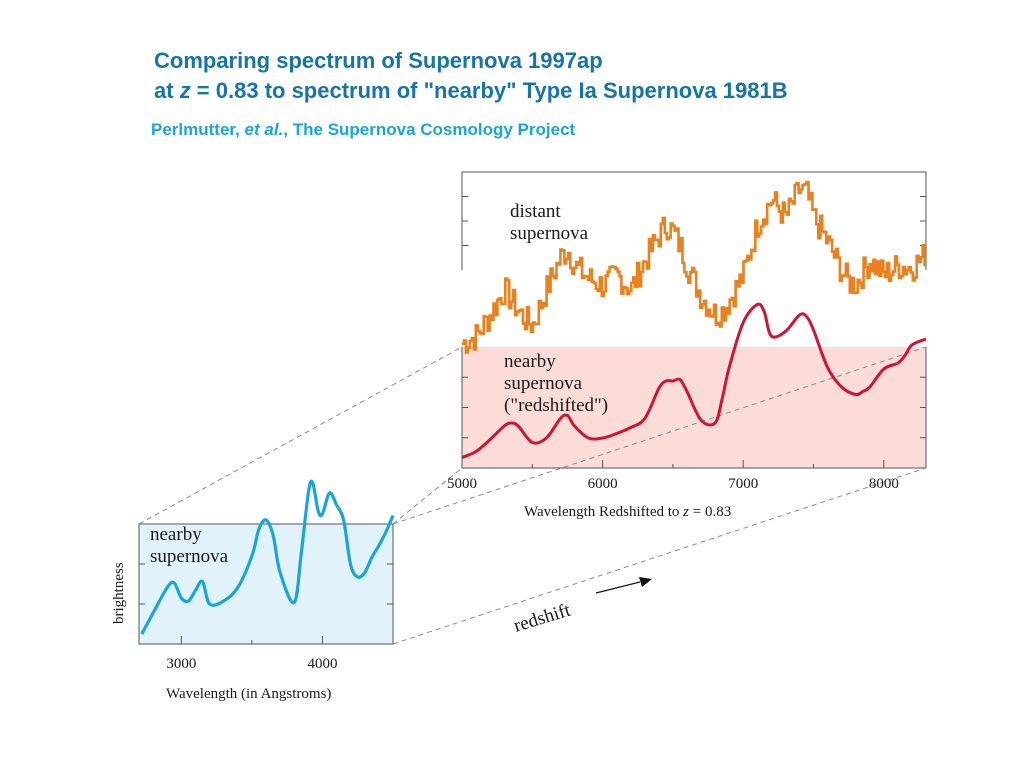 The height and width of the screenshot is (768, 1024). What do you see at coordinates (119, 593) in the screenshot?
I see `nearby-panel-ylabel: brightness` at bounding box center [119, 593].